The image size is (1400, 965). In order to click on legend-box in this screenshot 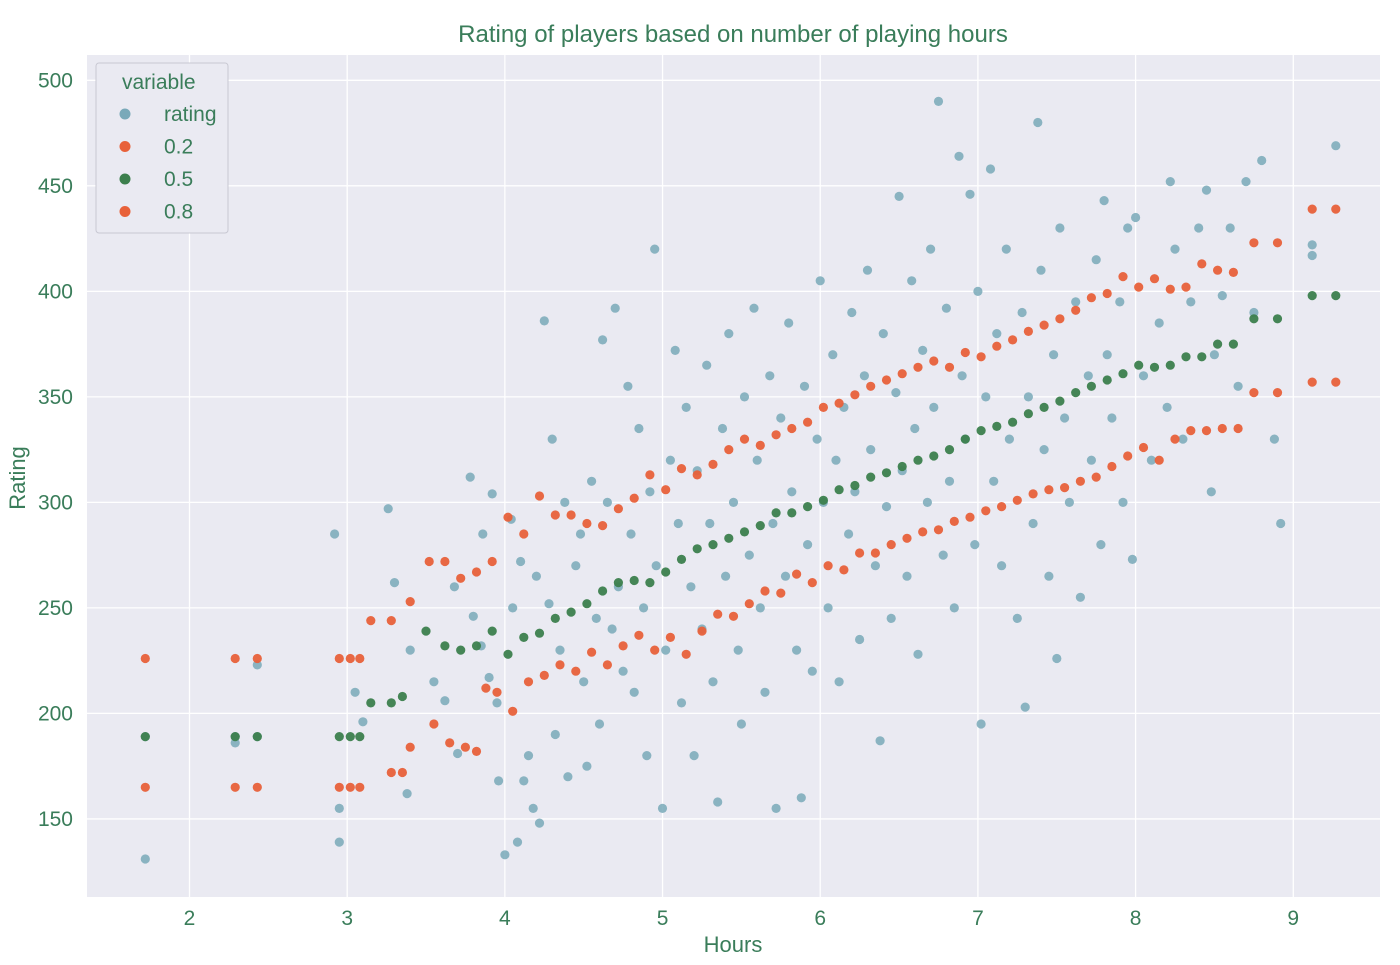, I will do `click(162, 148)`.